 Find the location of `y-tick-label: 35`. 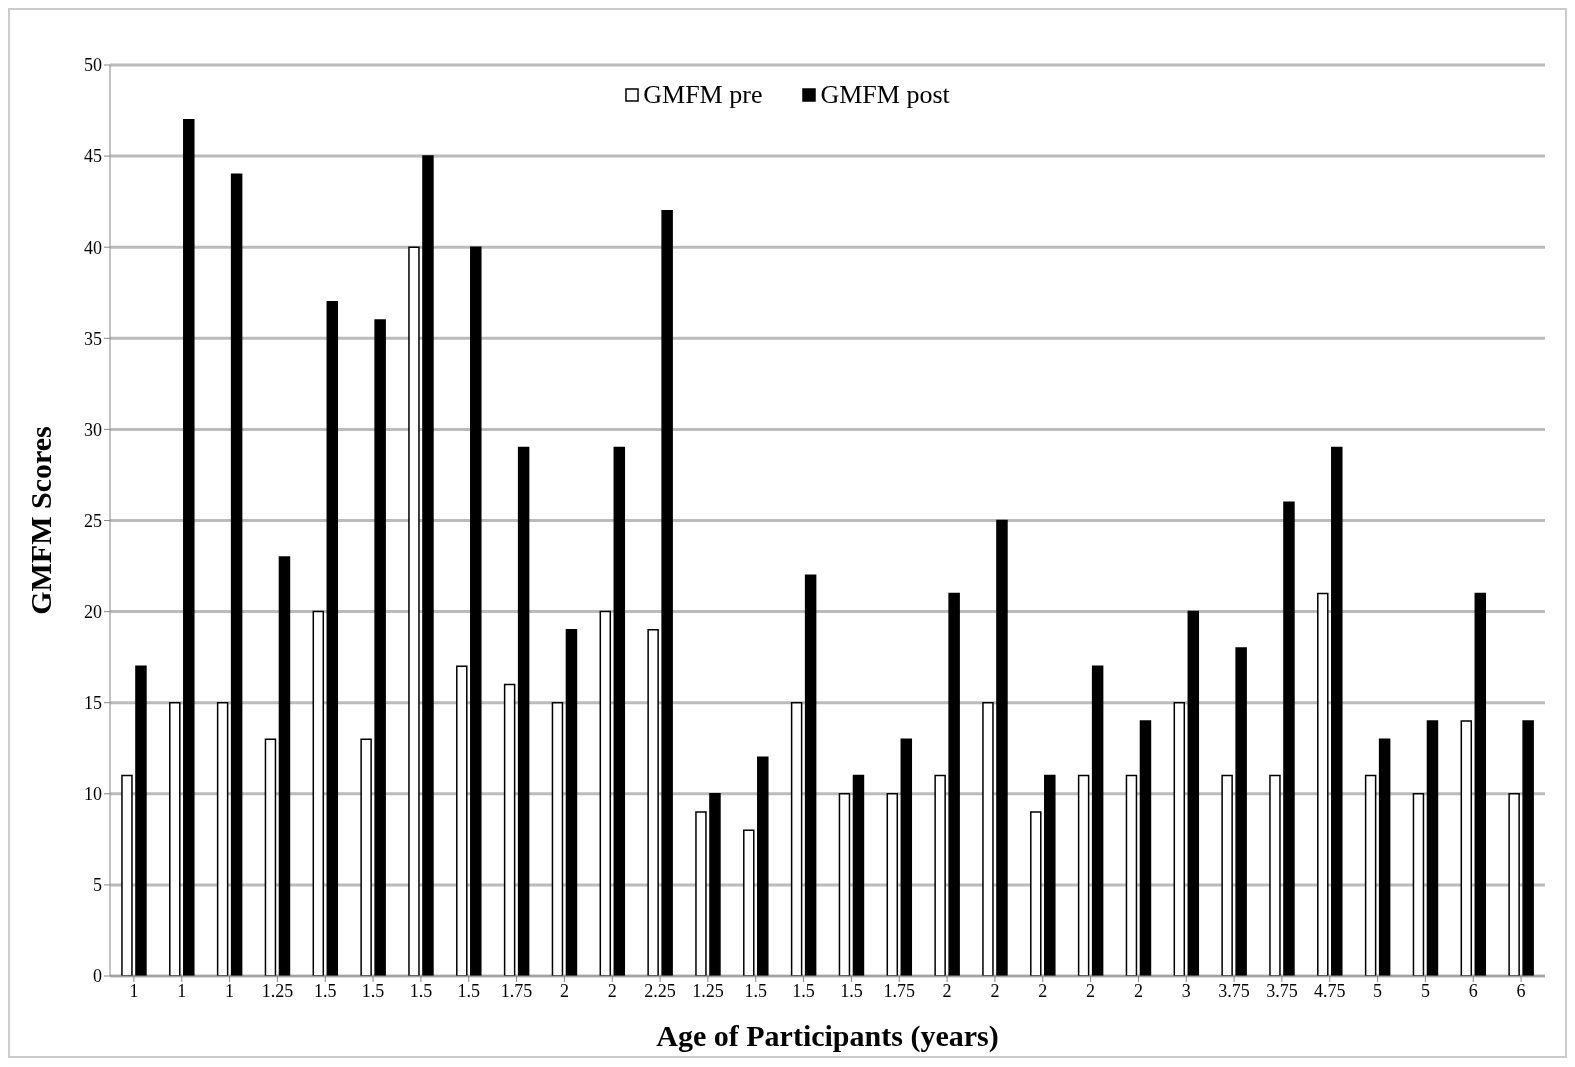

y-tick-label: 35 is located at coordinates (93, 338).